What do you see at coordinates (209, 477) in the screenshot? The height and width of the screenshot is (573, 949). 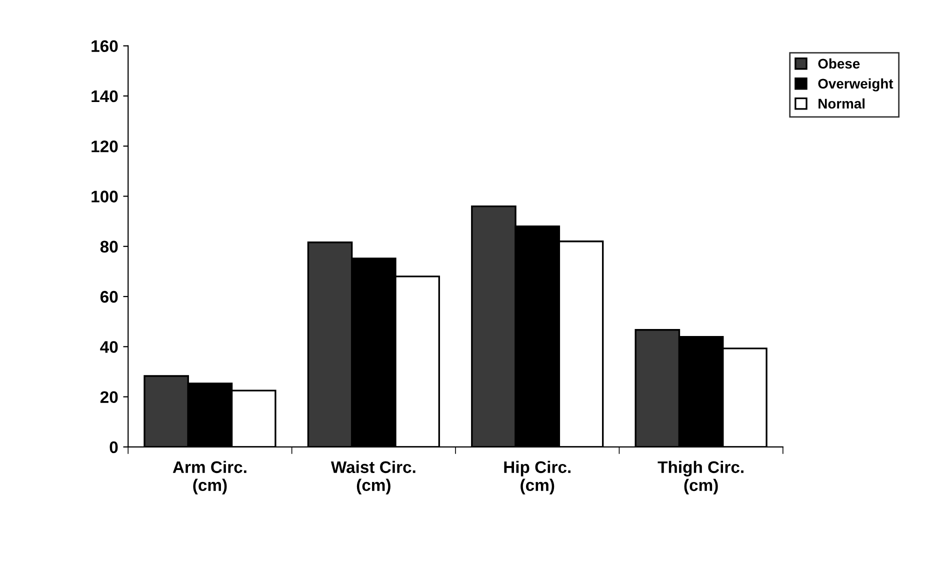 I see `x-tick-label: Arm Circ. (cm)` at bounding box center [209, 477].